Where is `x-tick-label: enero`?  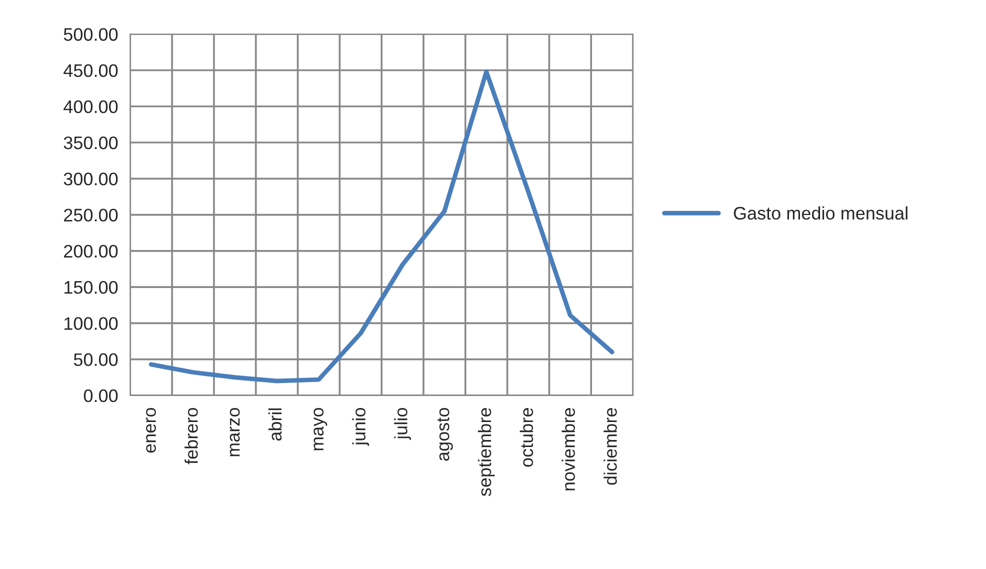 x-tick-label: enero is located at coordinates (151, 430).